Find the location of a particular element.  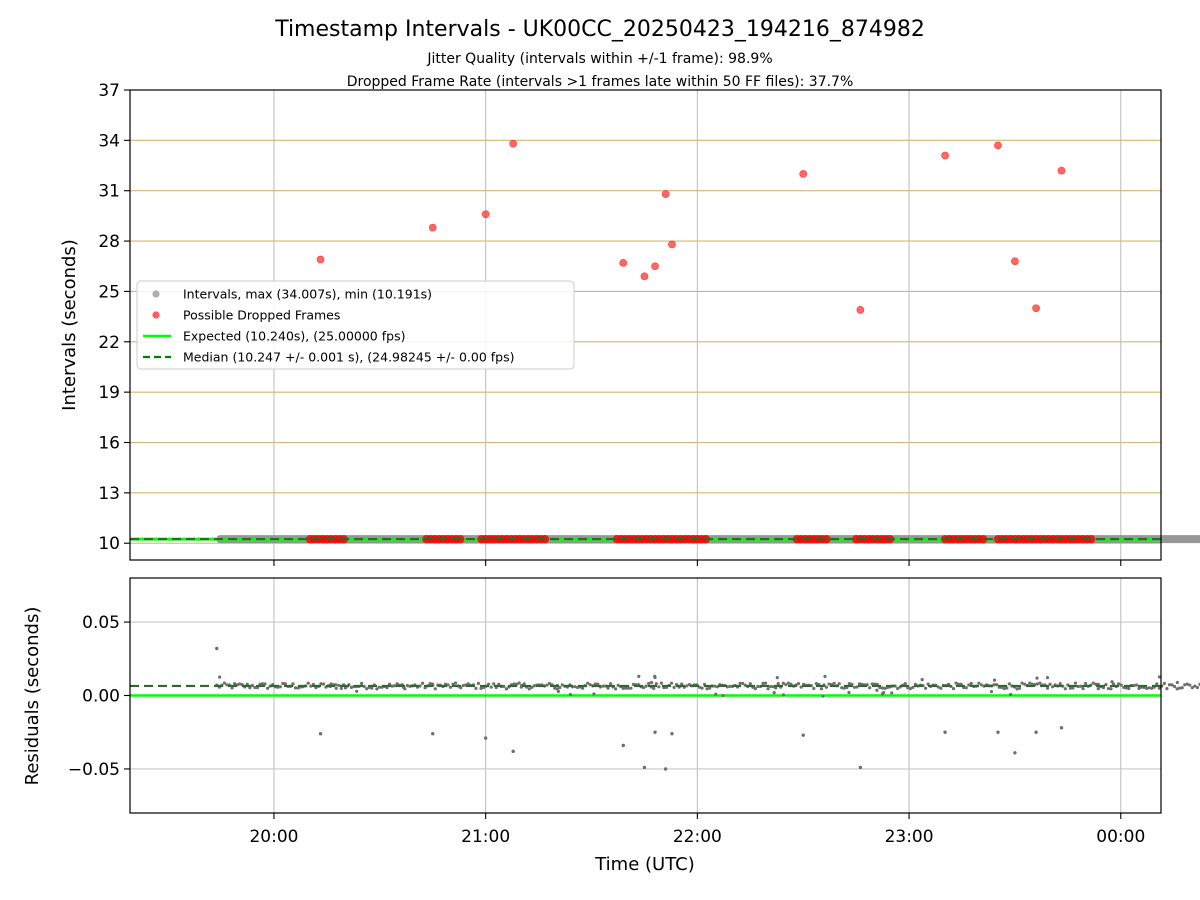

dropped-frame-baseline-point is located at coordinates (1091, 539).